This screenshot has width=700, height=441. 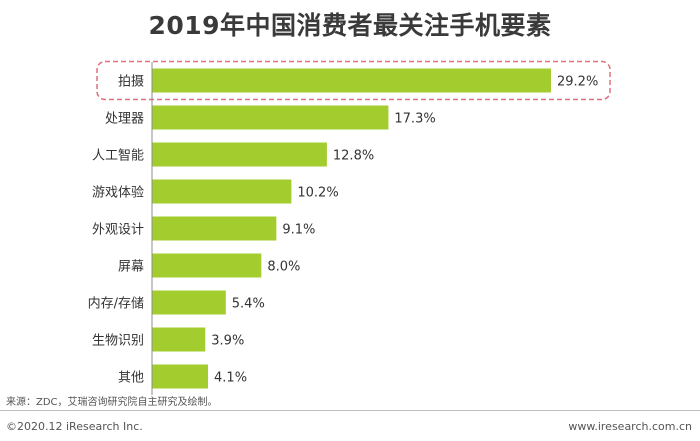 What do you see at coordinates (350, 410) in the screenshot?
I see `footer-divider` at bounding box center [350, 410].